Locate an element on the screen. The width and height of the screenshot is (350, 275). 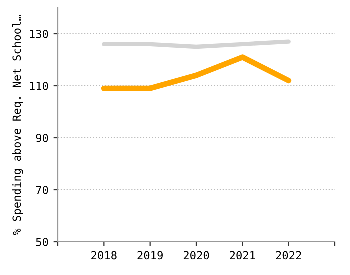
x-tick-label: 2021 is located at coordinates (243, 255).